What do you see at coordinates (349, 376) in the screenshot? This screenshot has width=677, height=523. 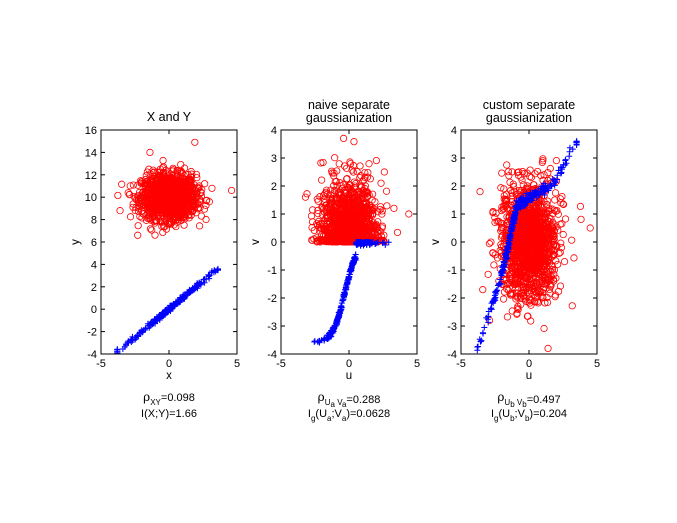 I see `x-axis-label: u` at bounding box center [349, 376].